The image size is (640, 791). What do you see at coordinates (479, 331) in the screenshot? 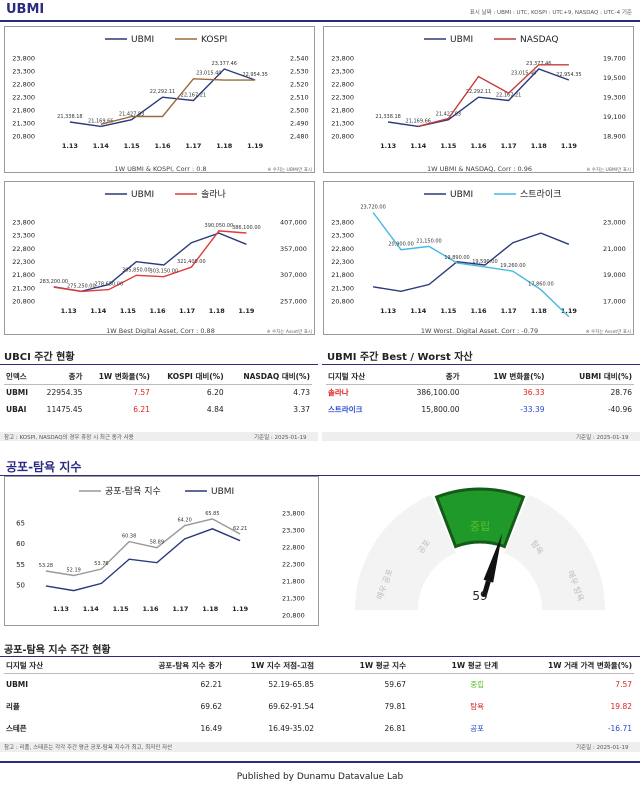
I see `chart-caption: 1W Worst. Digital Asset. Corr : -0.79` at bounding box center [479, 331].